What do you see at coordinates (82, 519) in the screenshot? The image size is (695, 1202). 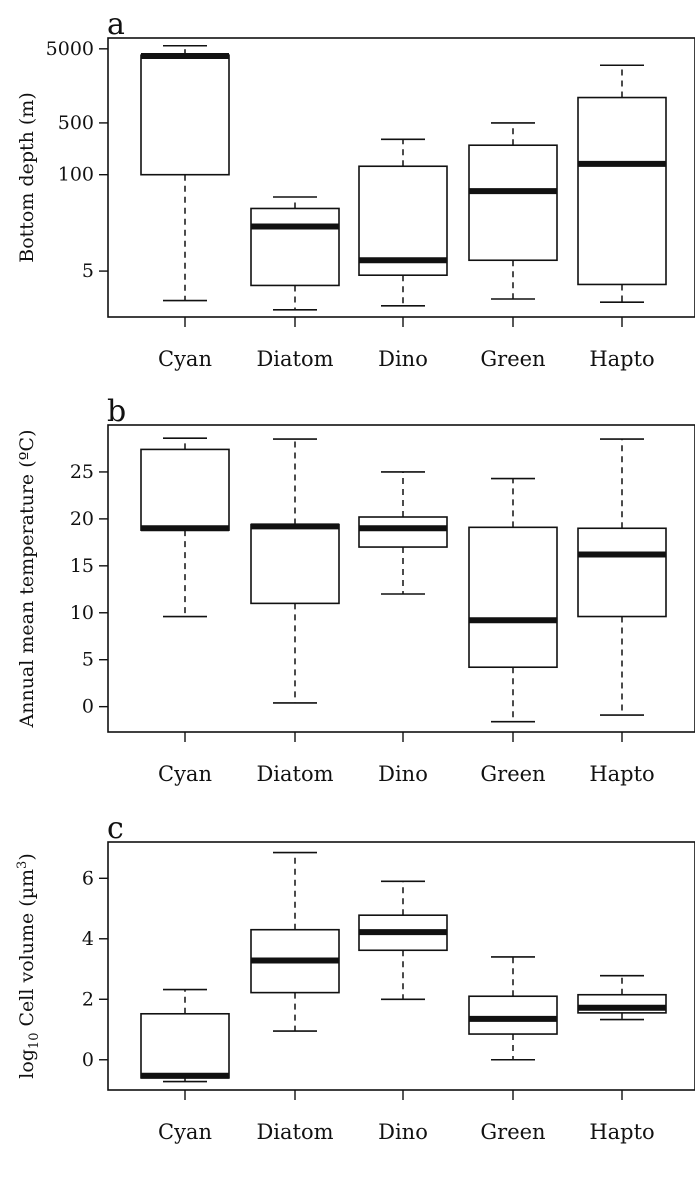 I see `y-tick-label: 20` at bounding box center [82, 519].